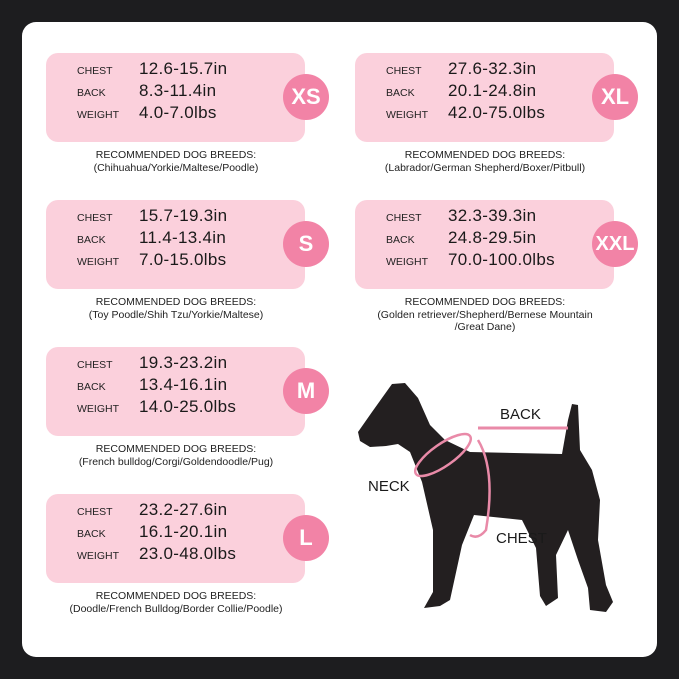 The height and width of the screenshot is (679, 679). I want to click on back-value: 11.4-13.4in, so click(183, 237).